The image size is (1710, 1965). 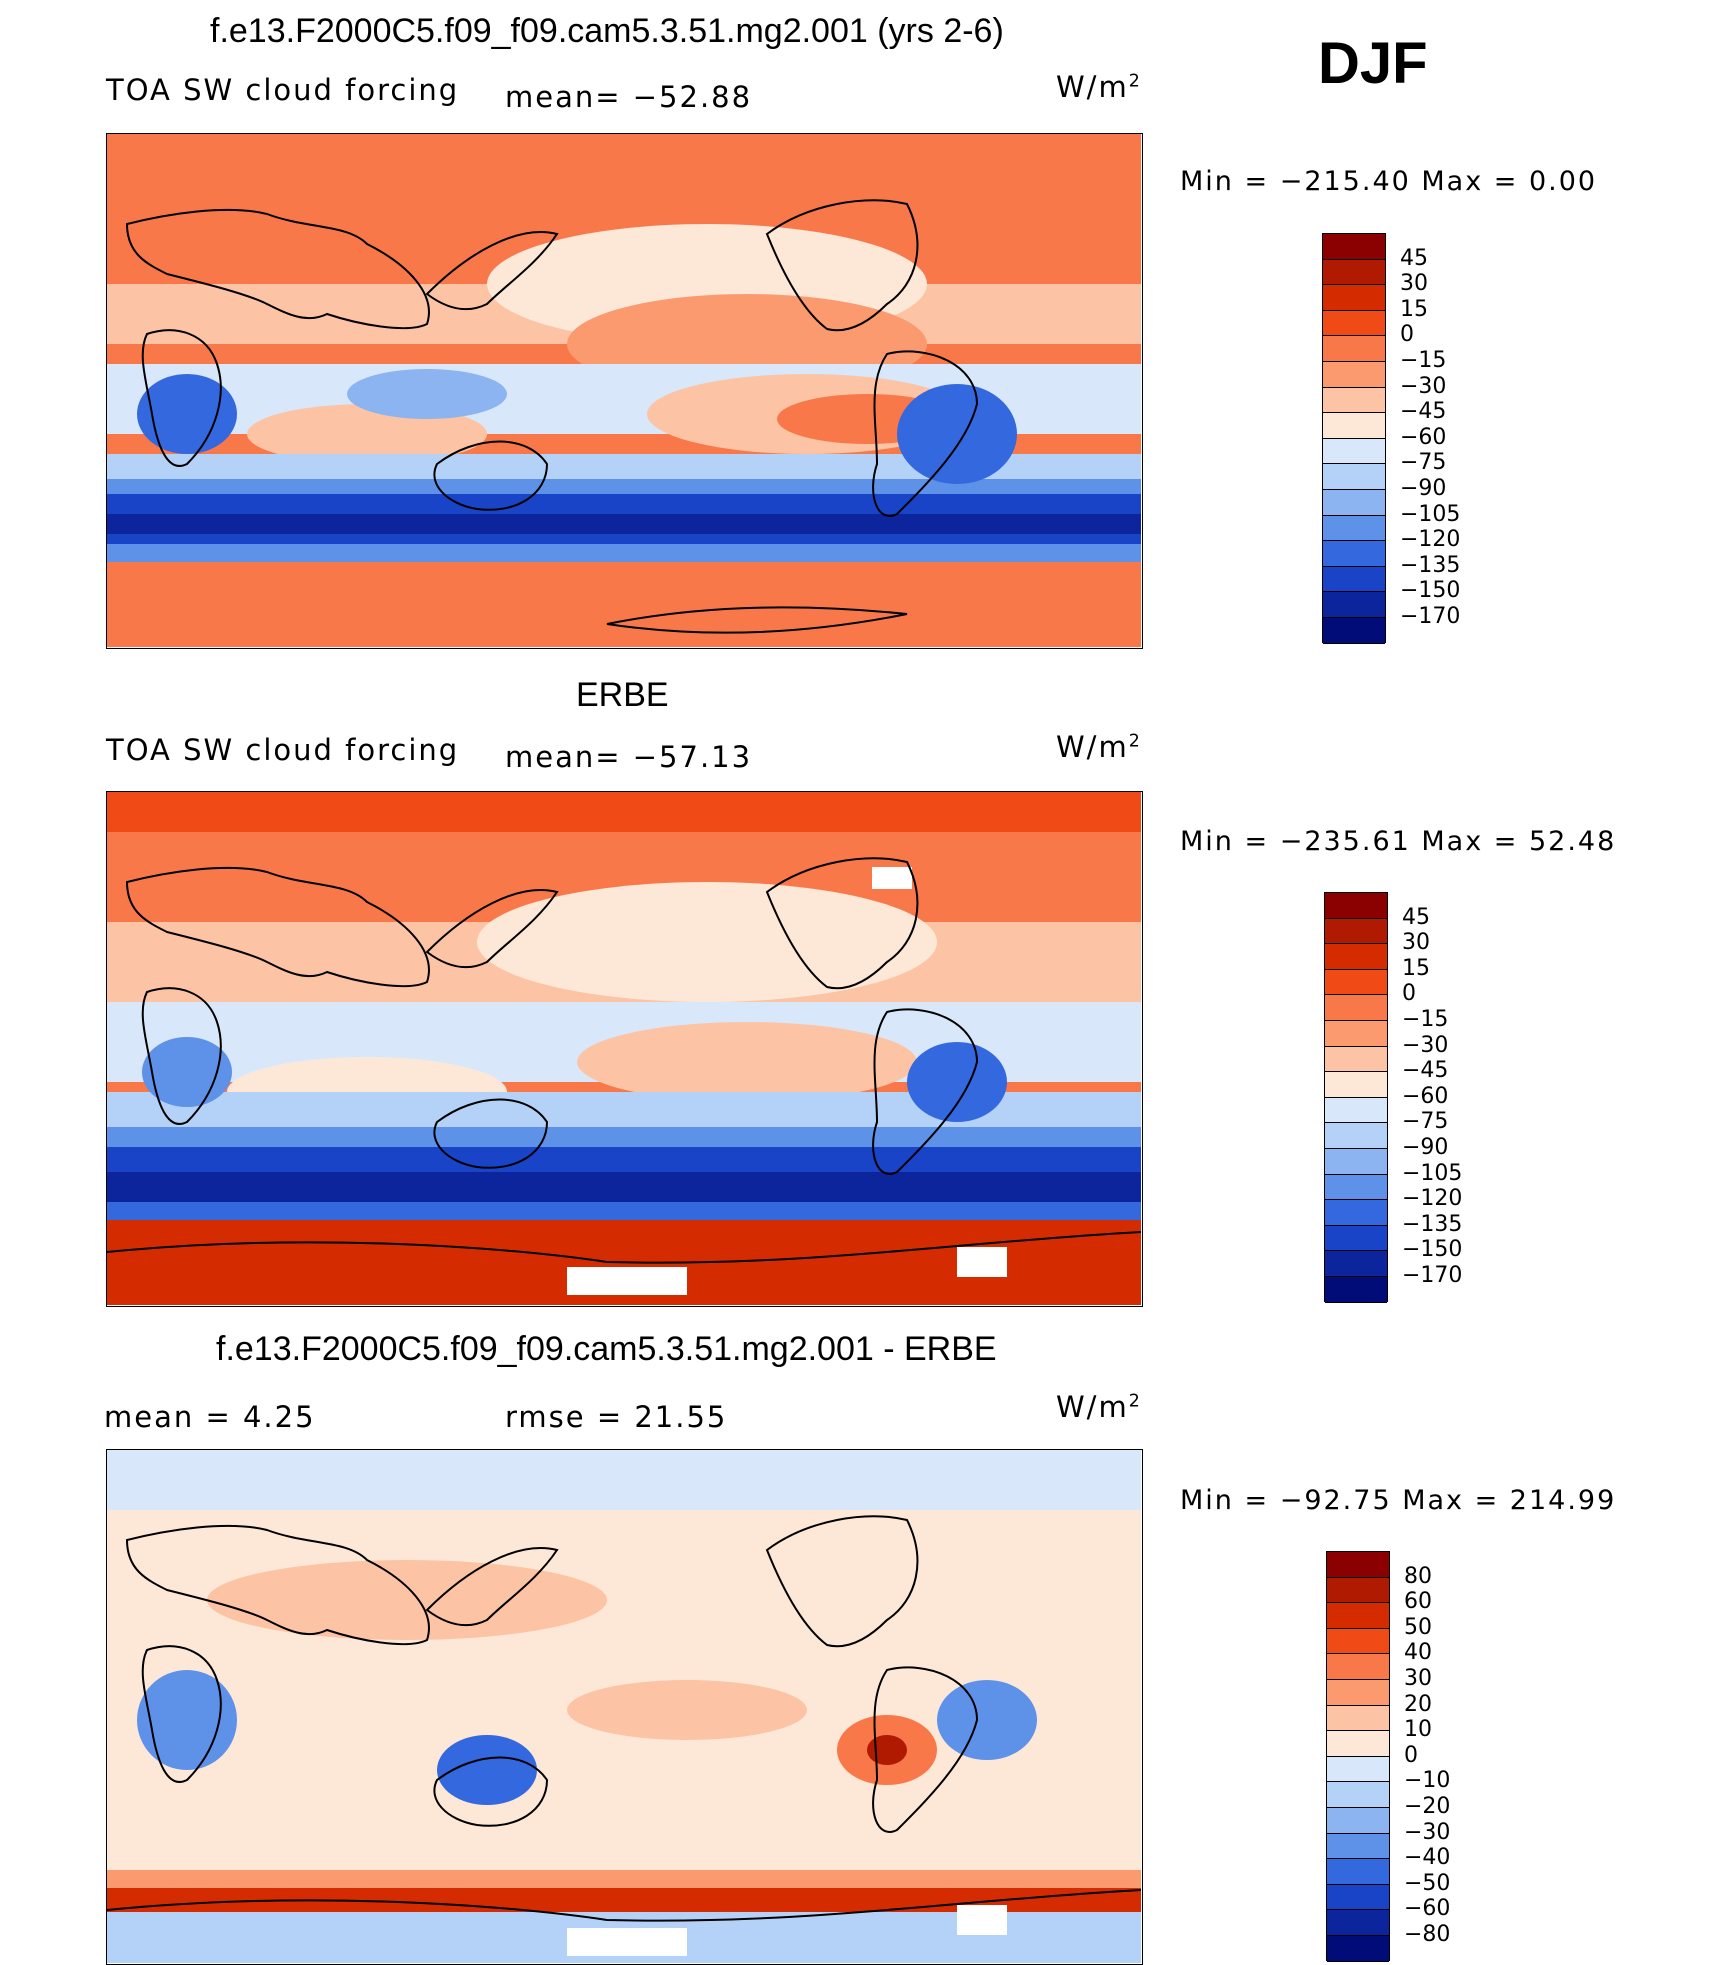 What do you see at coordinates (629, 97) in the screenshot?
I see `panel-1-mean-label: mean= −52.88` at bounding box center [629, 97].